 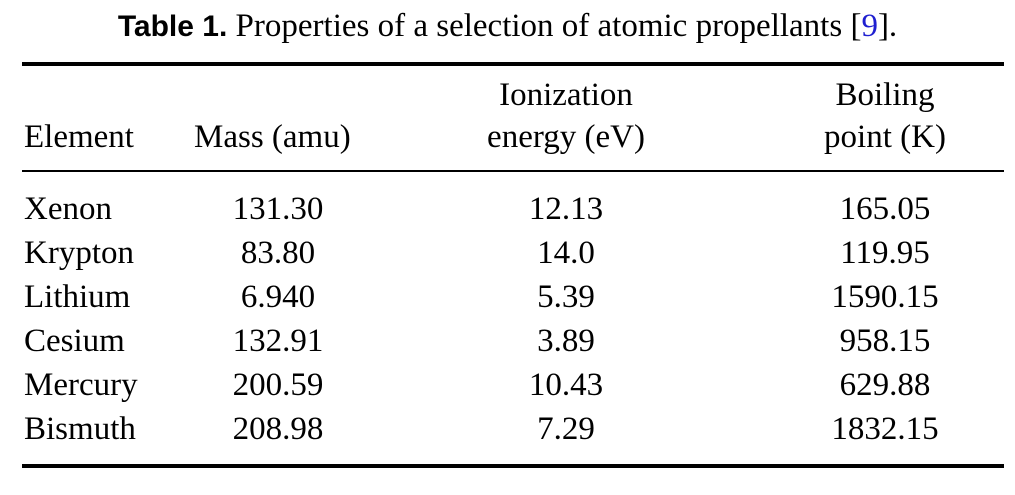 I want to click on cell-element: Cesium, so click(x=74, y=341).